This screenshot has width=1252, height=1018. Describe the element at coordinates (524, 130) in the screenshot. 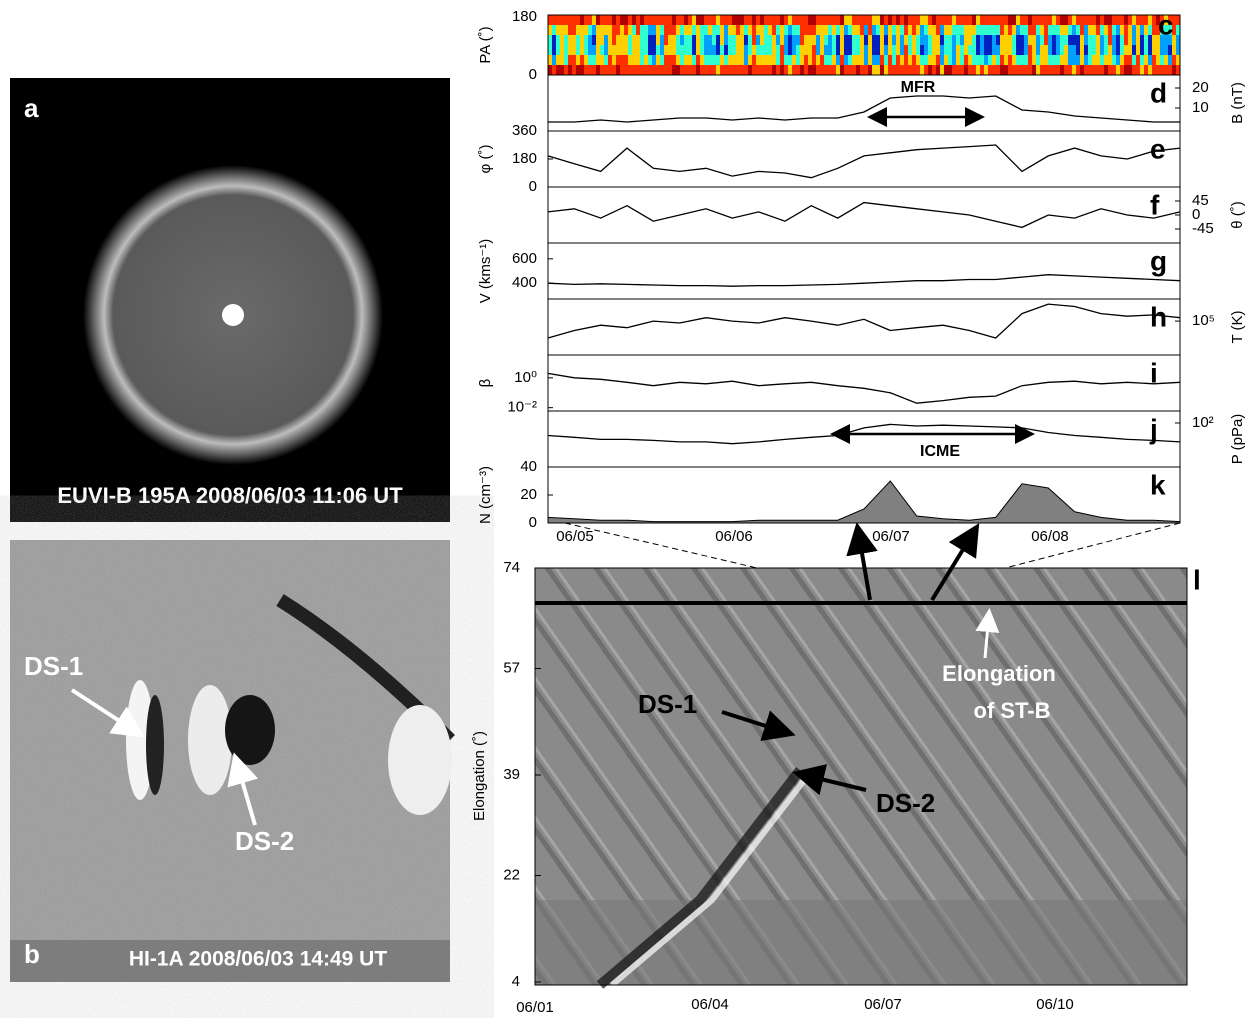

I see `y-tick-label: 360` at that location.